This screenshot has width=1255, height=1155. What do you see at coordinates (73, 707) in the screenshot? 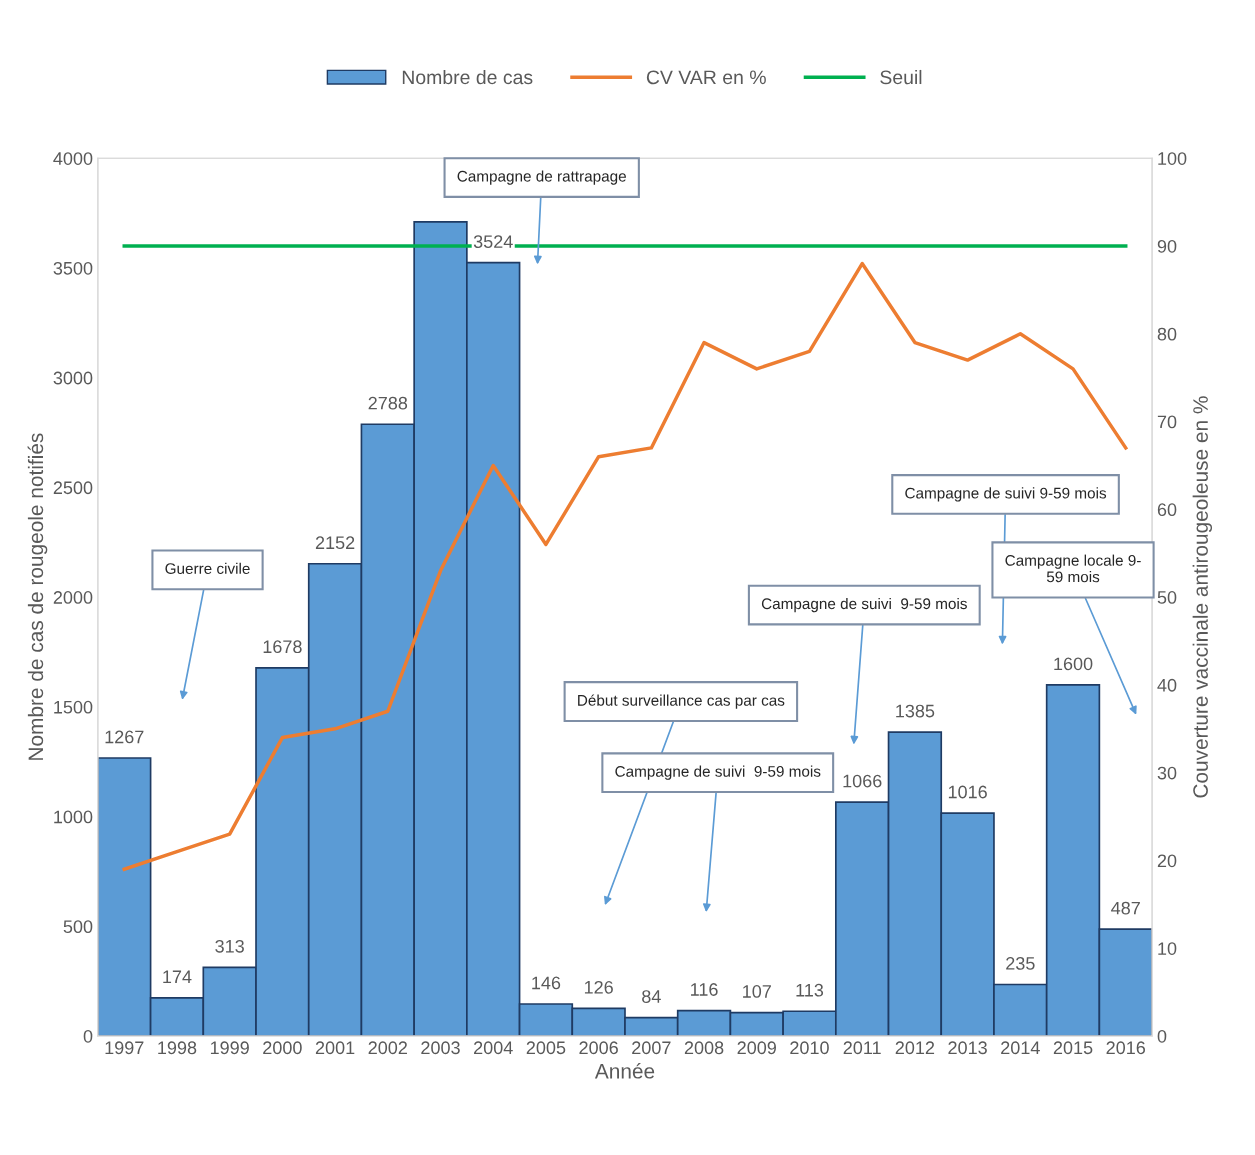
I see `y-tick-label: 1500` at bounding box center [73, 707].